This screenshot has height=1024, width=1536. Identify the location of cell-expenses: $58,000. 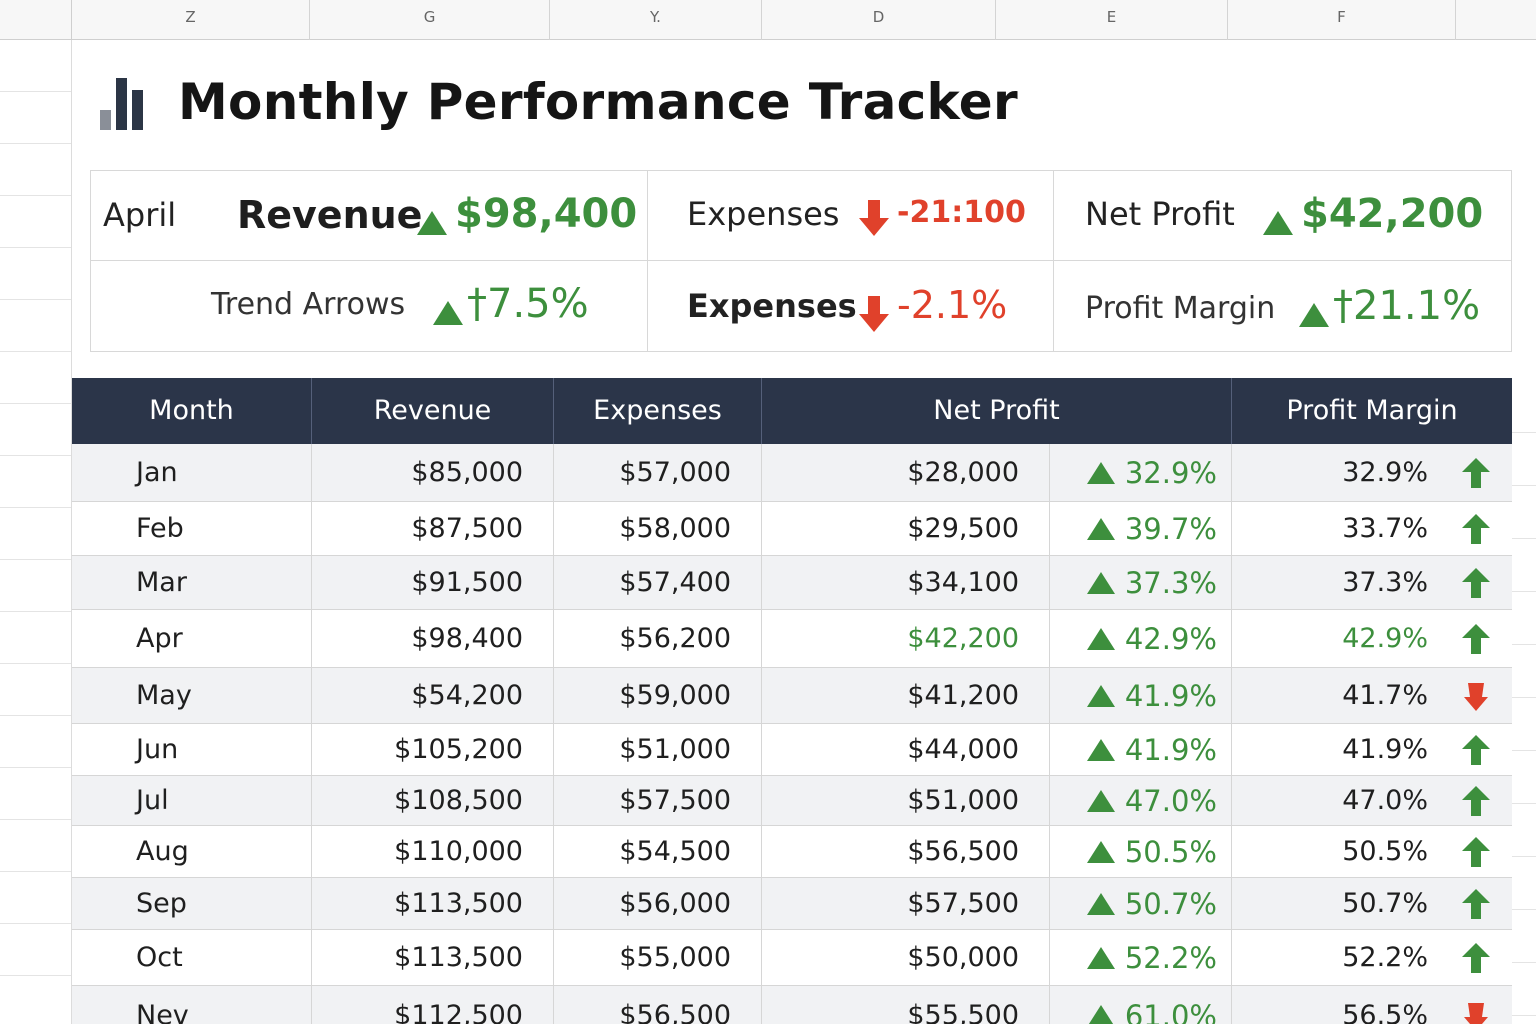
(658, 528).